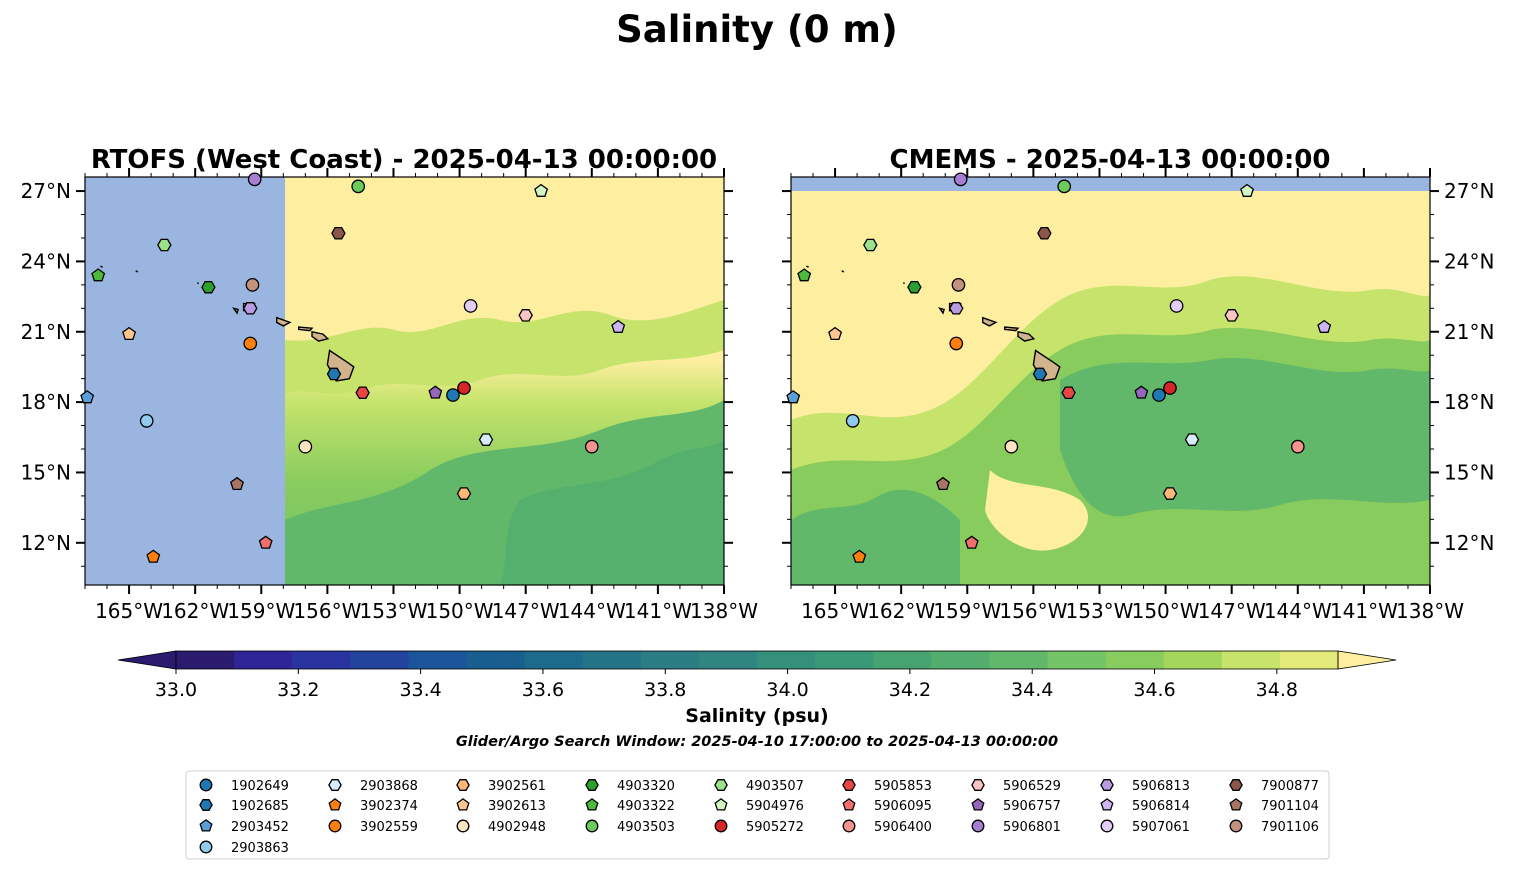 The image size is (1514, 889). Describe the element at coordinates (389, 786) in the screenshot. I see `legend-label: 2903868` at that location.